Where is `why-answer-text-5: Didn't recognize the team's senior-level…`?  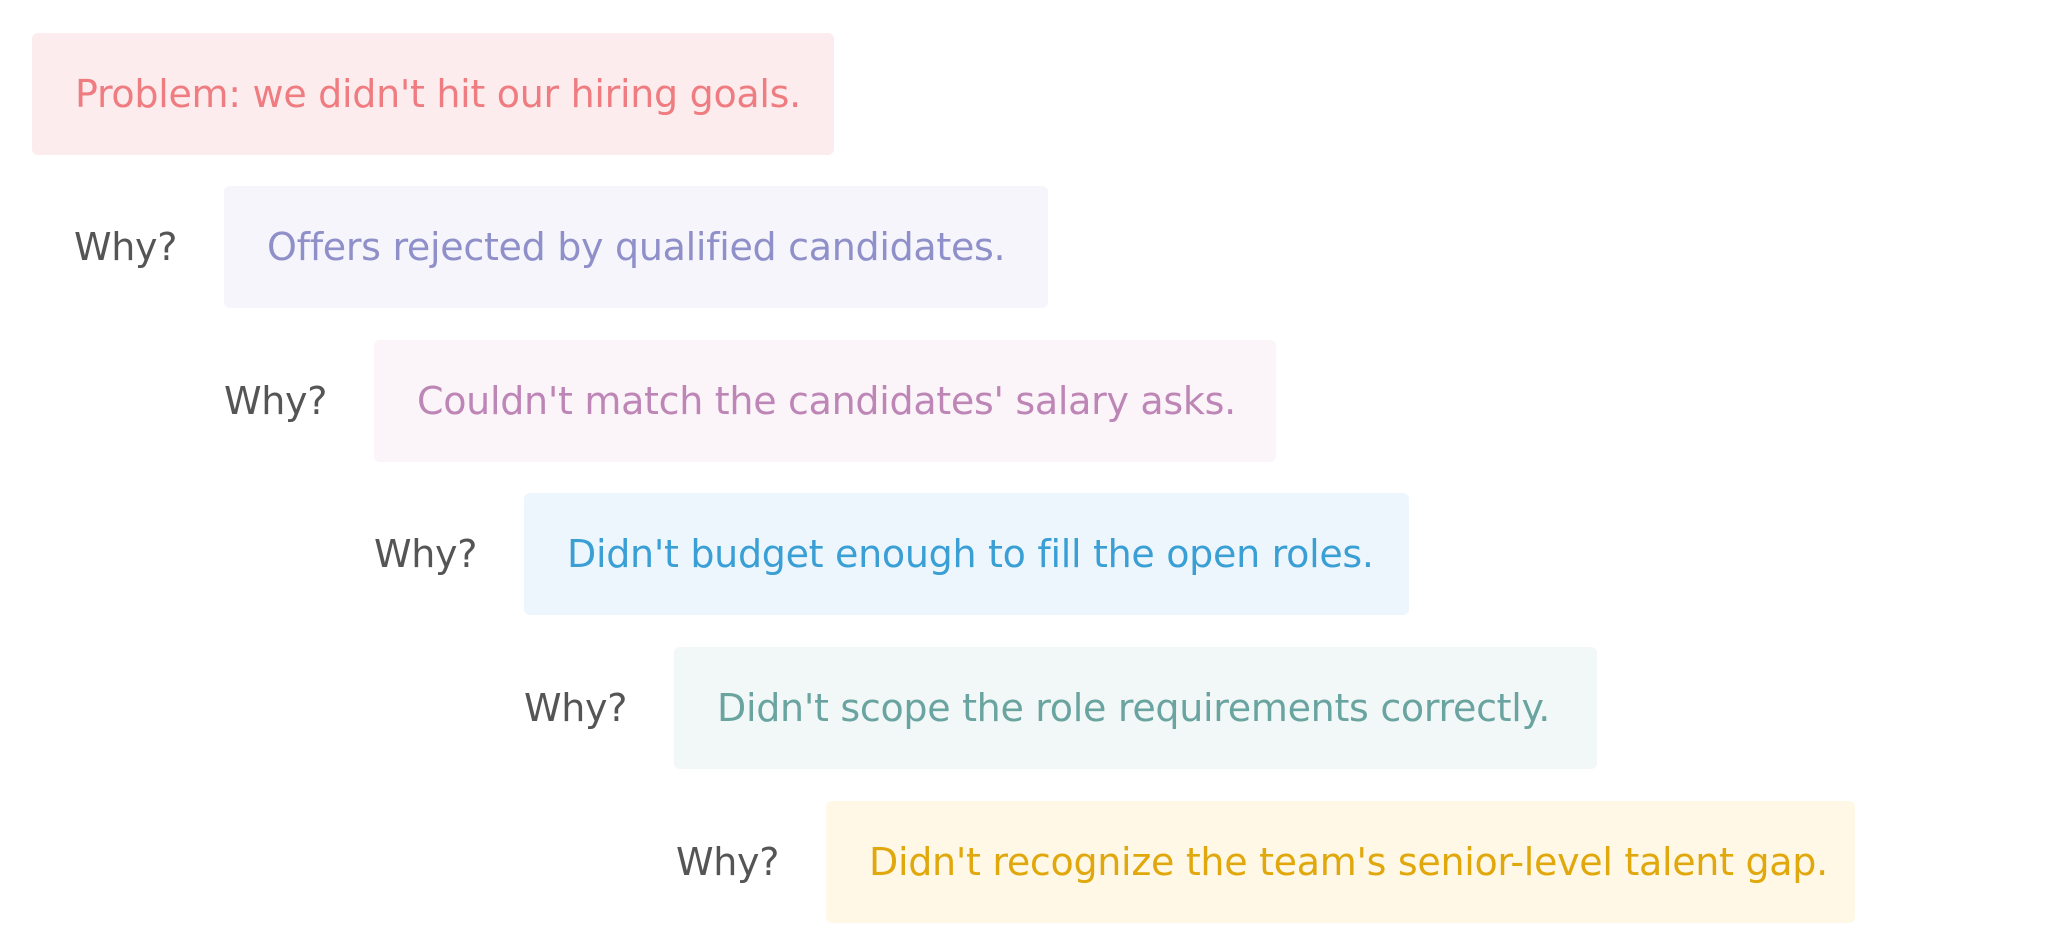 why-answer-text-5: Didn't recognize the team's senior-level… is located at coordinates (1348, 862).